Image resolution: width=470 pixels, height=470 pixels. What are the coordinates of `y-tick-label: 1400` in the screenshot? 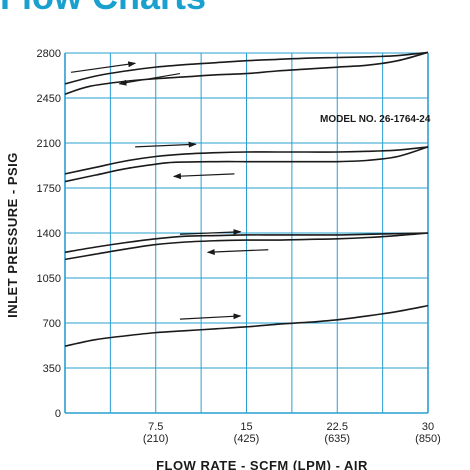 It's located at (49, 234).